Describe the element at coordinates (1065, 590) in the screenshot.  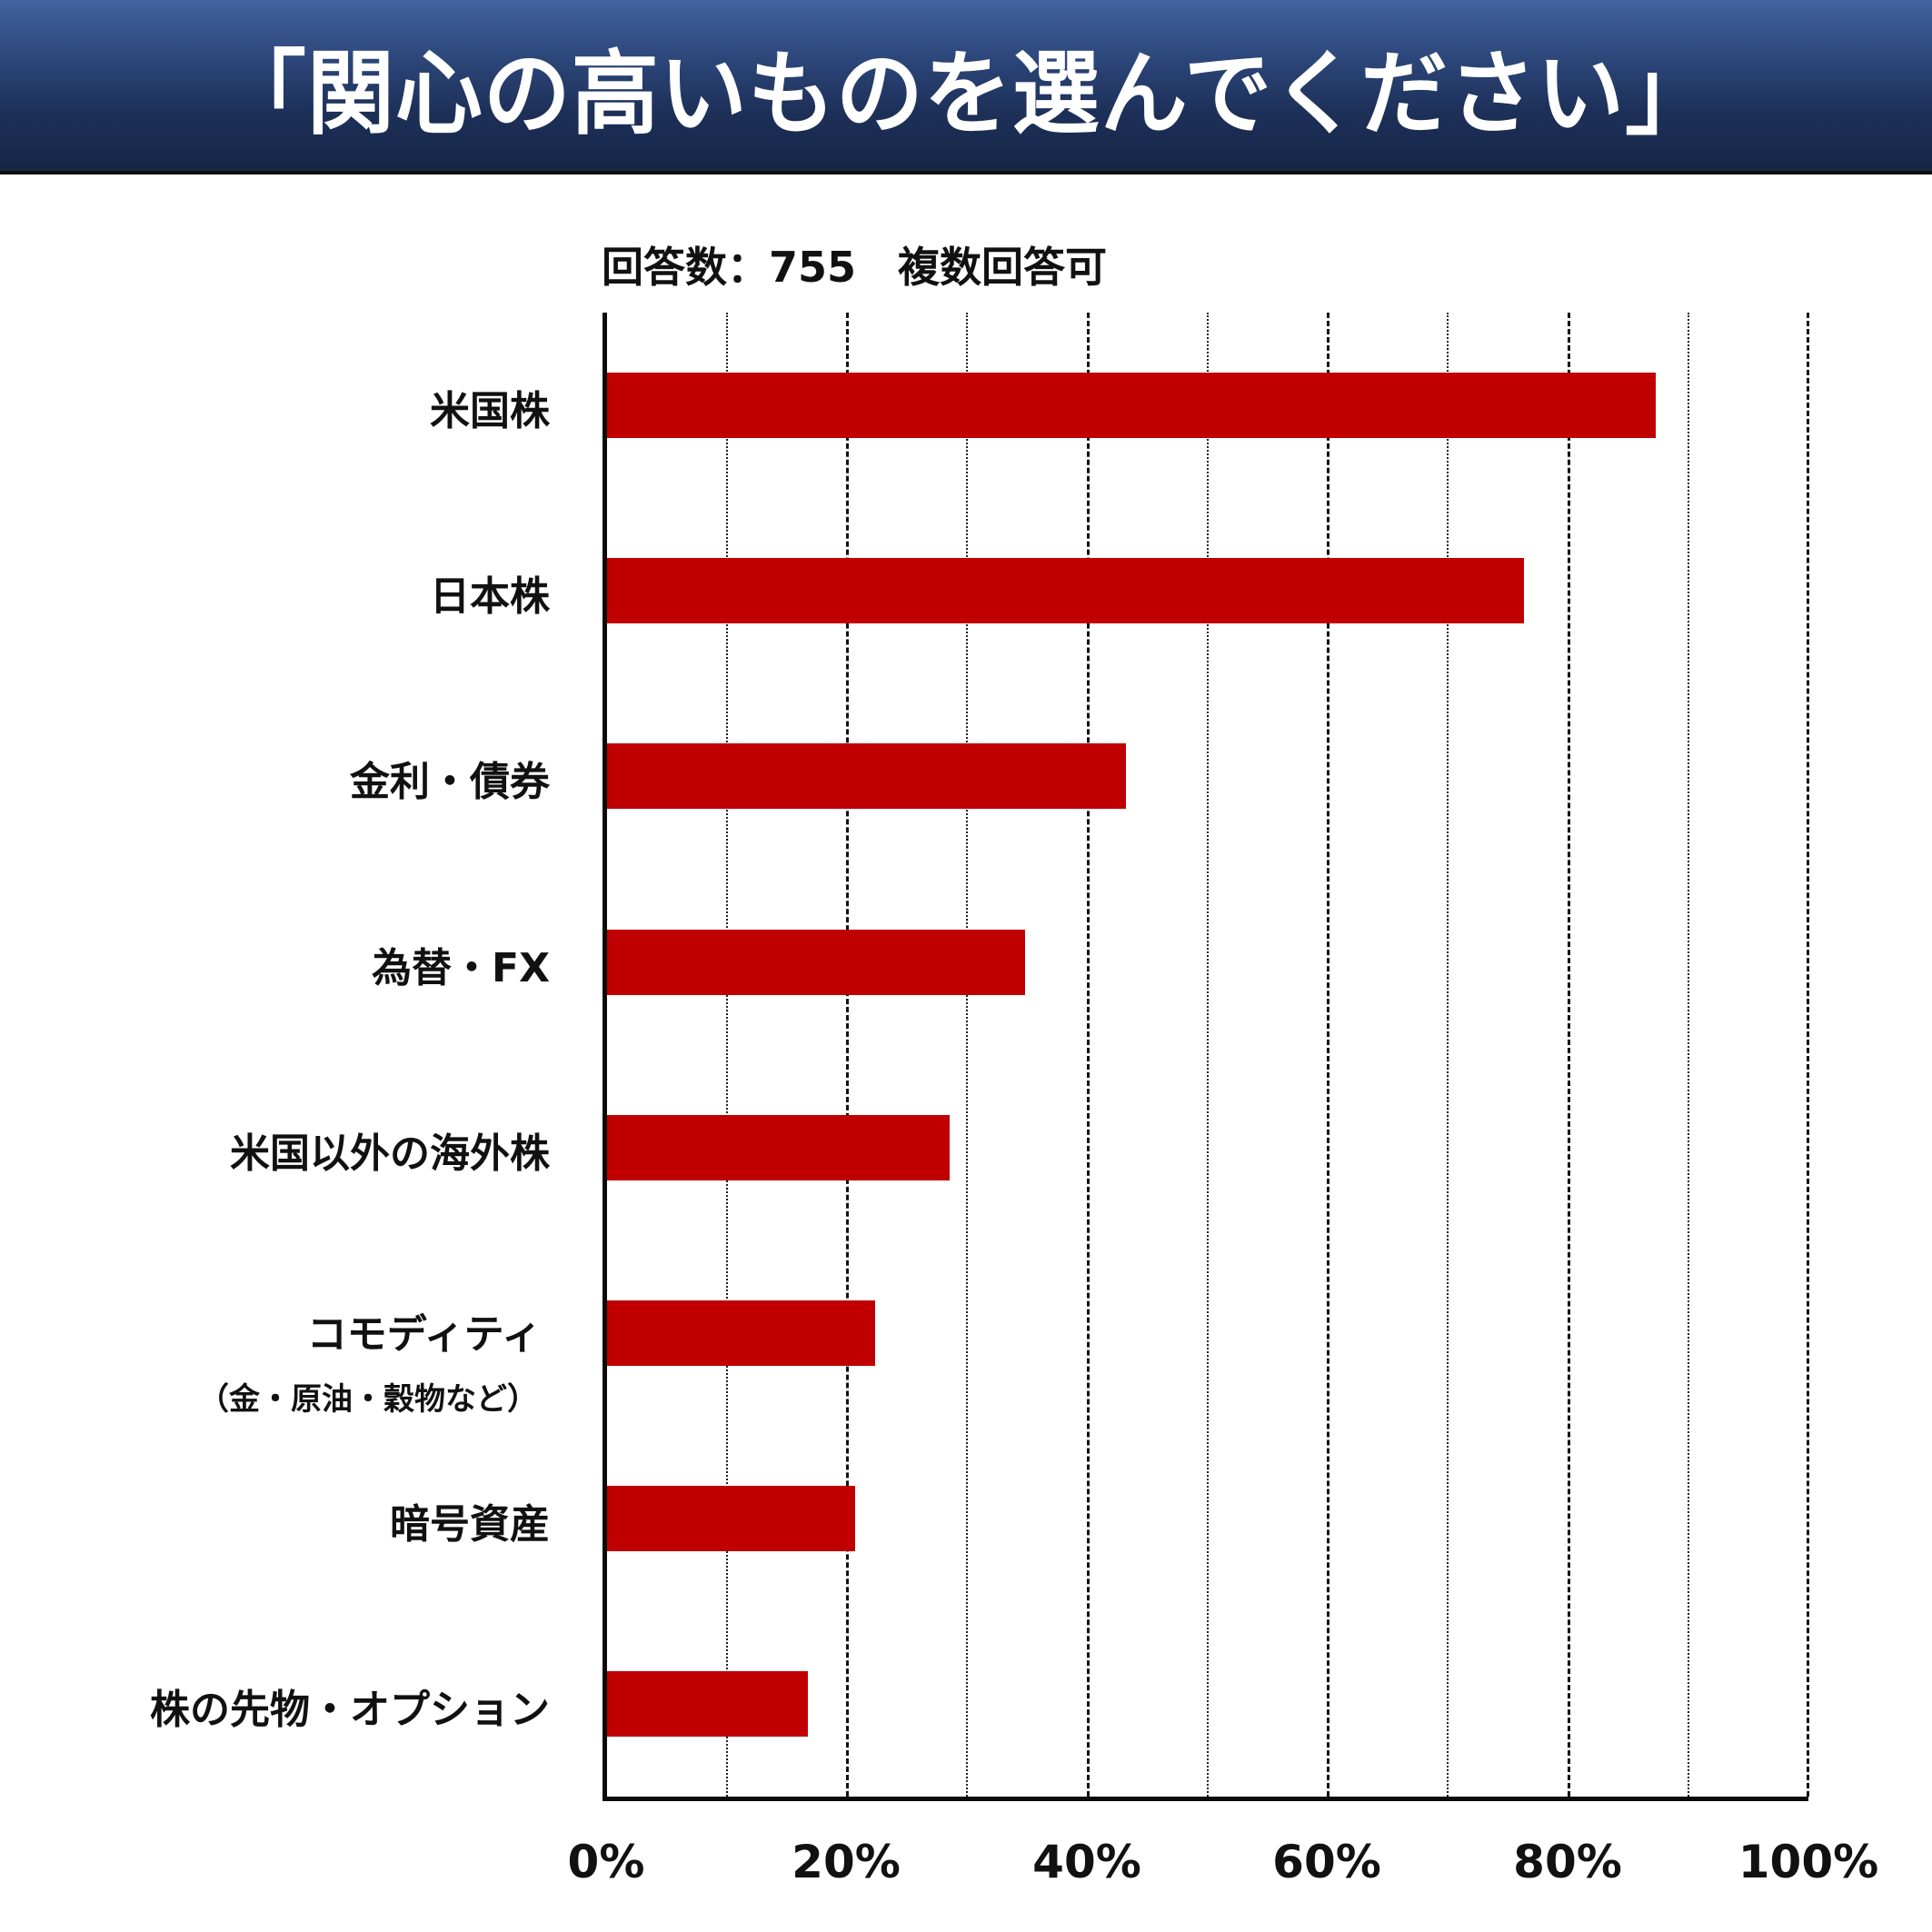
I see `bar-japan-stocks` at that location.